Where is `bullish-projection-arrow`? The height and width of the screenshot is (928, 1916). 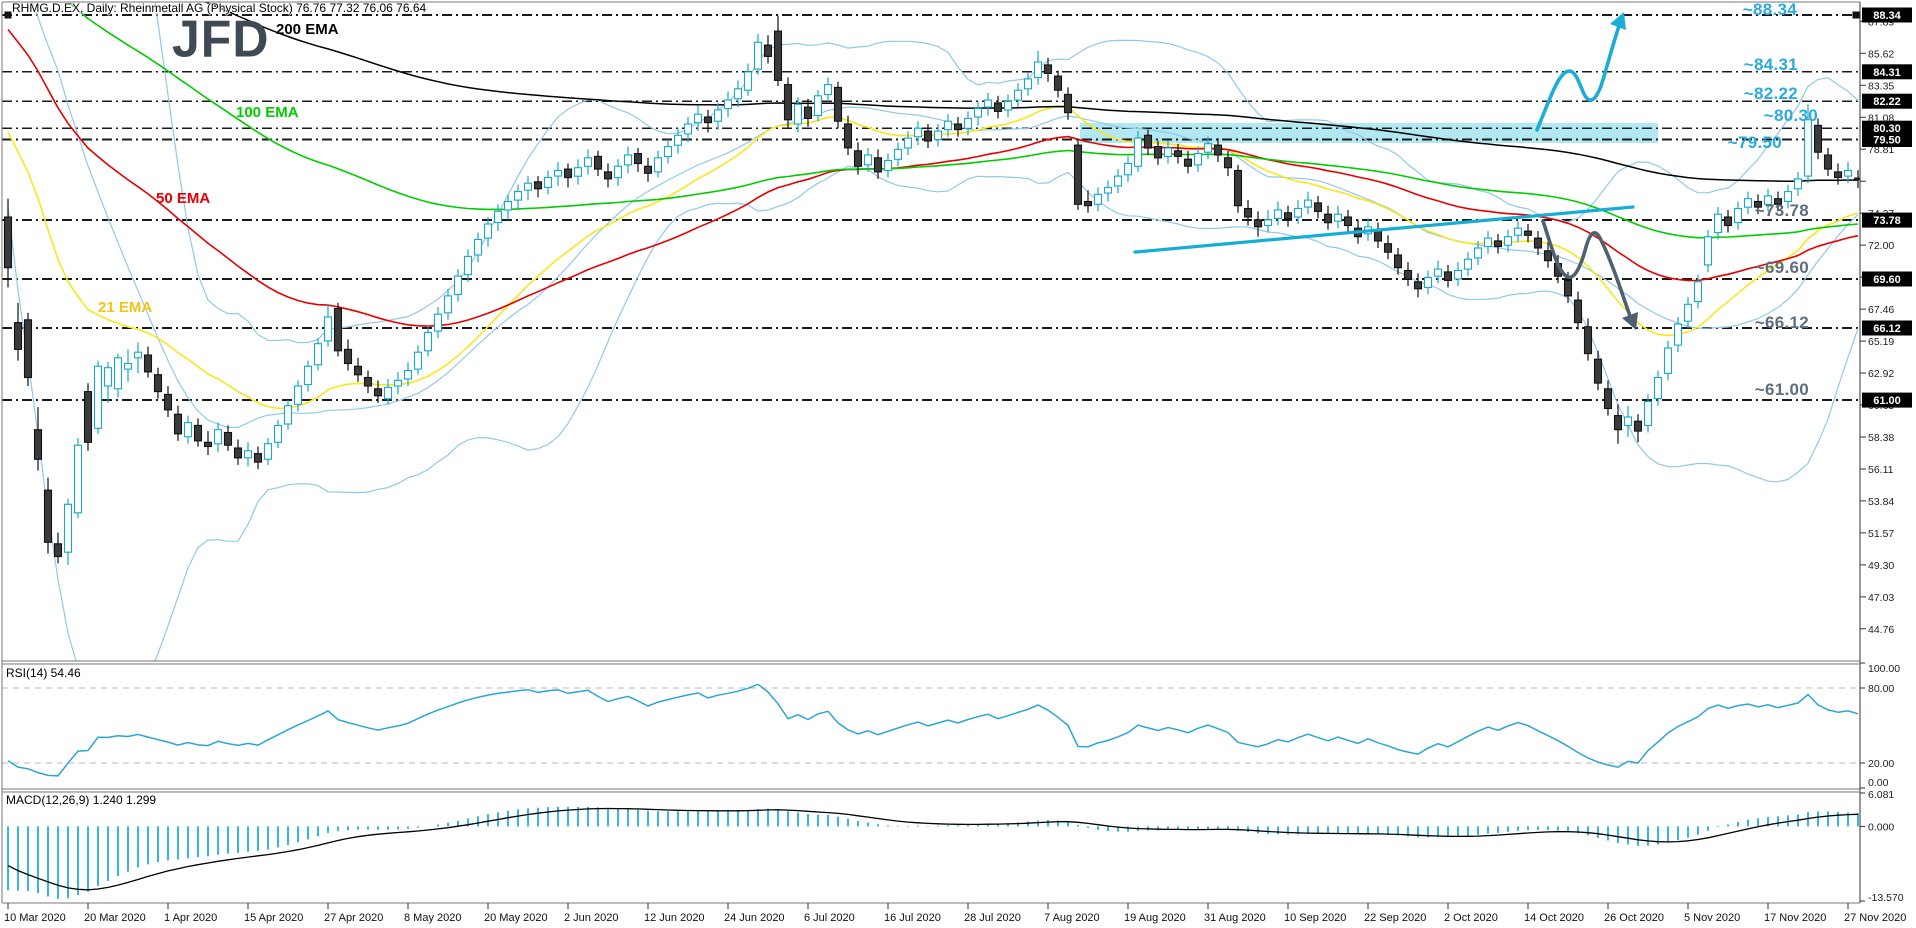
bullish-projection-arrow is located at coordinates (1579, 75).